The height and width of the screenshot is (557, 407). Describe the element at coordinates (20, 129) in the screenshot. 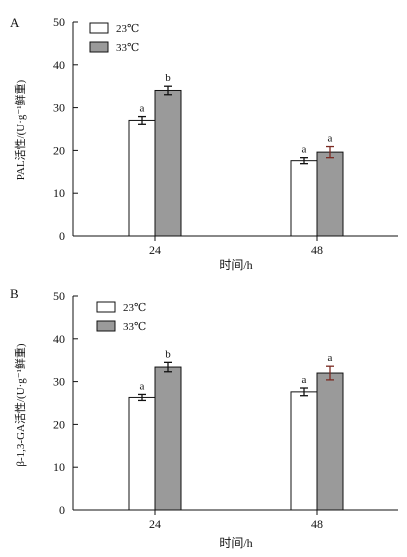

I see `y-axis-label: PAL活性/(U·g⁻¹鲜重)` at that location.